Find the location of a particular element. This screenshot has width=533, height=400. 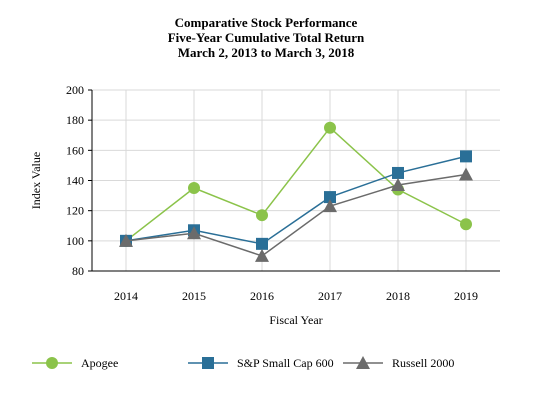

chart-title-line: Five-Year Cumulative Total Return is located at coordinates (266, 37).